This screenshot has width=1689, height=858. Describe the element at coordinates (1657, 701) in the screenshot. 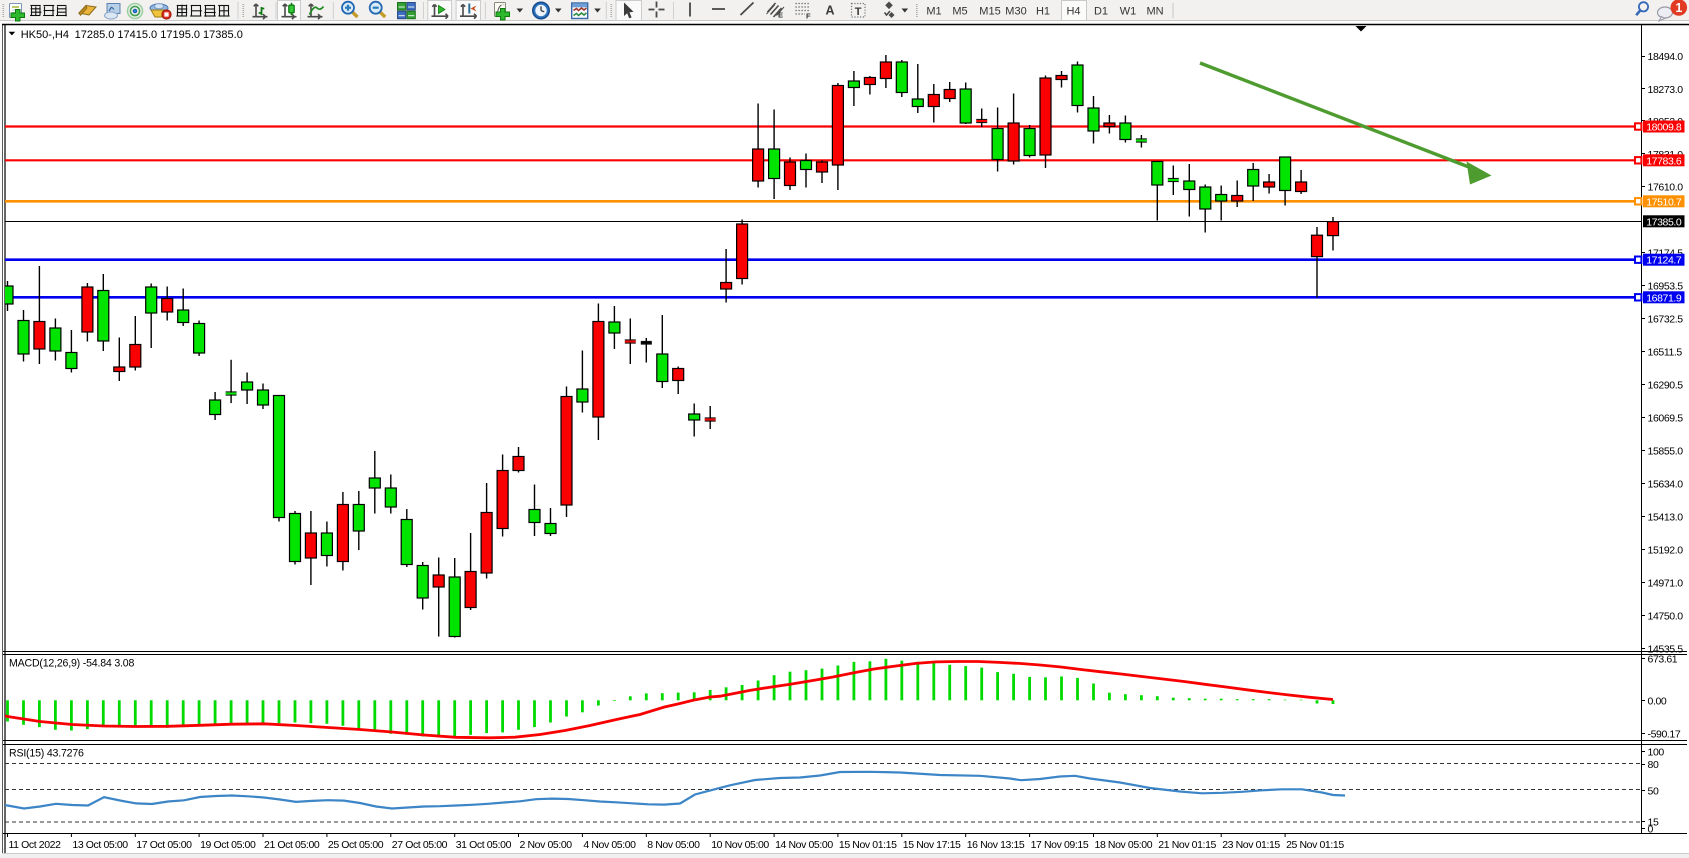

I see `svg-text: 0.00` at that location.